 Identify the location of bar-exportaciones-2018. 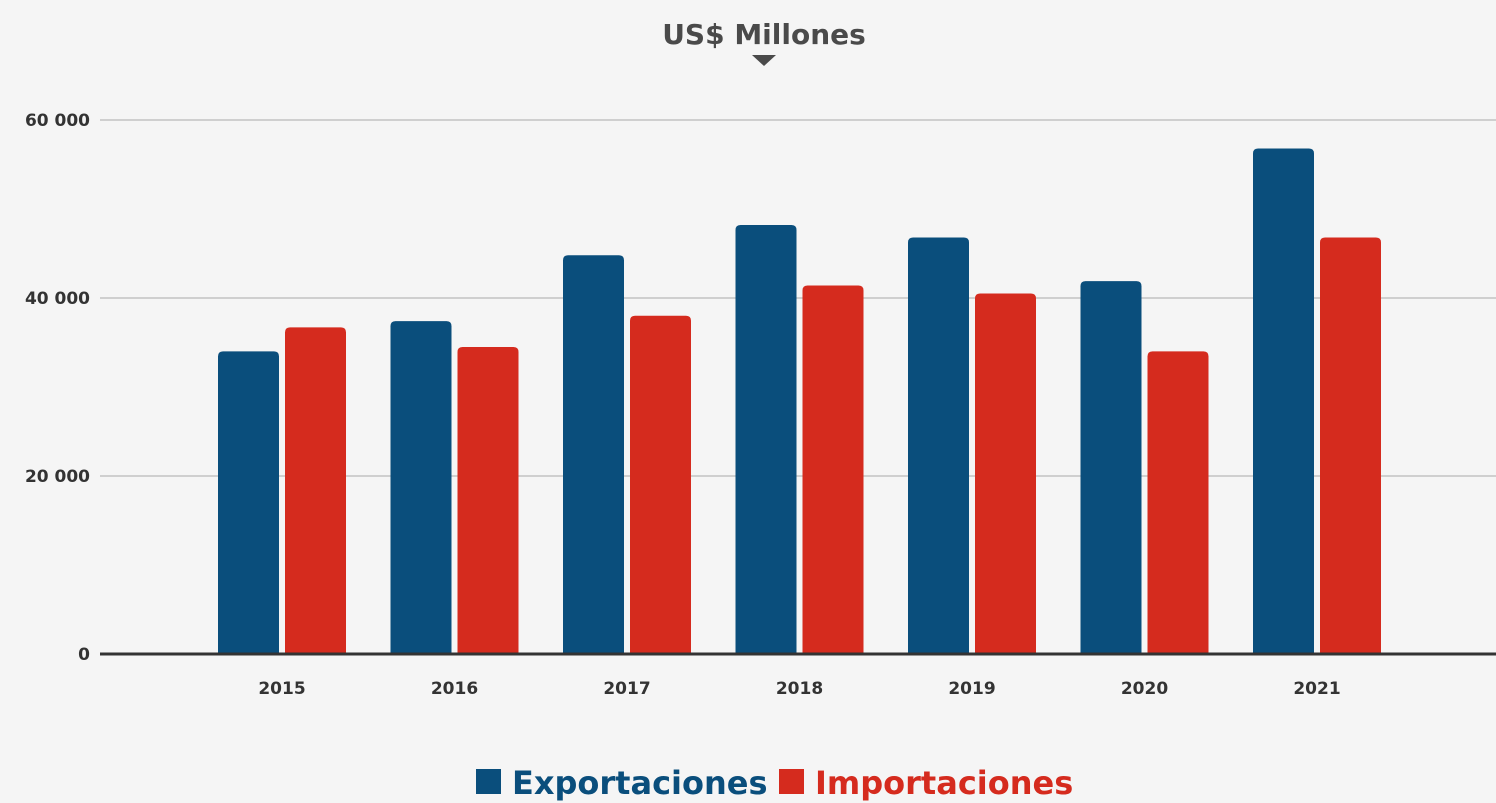
(766, 439).